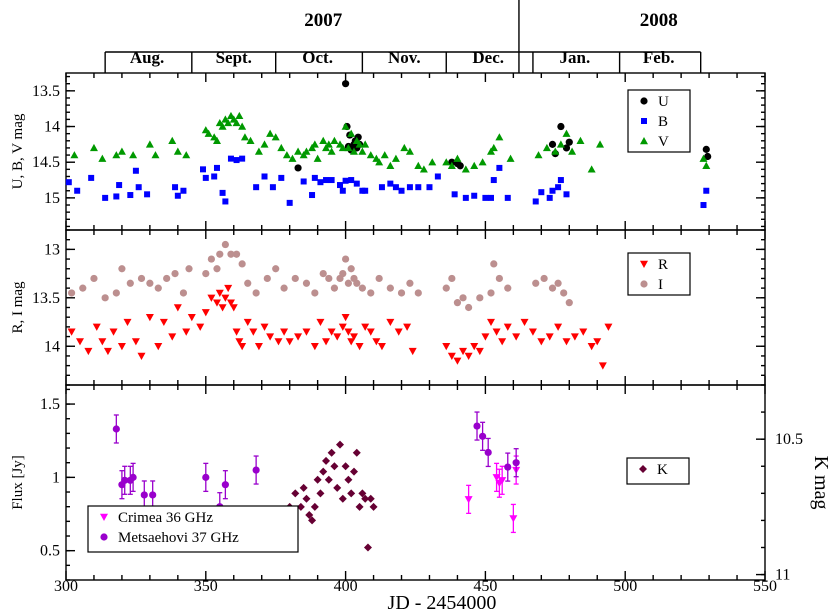  I want to click on y-tick-label: 13, so click(52, 249).